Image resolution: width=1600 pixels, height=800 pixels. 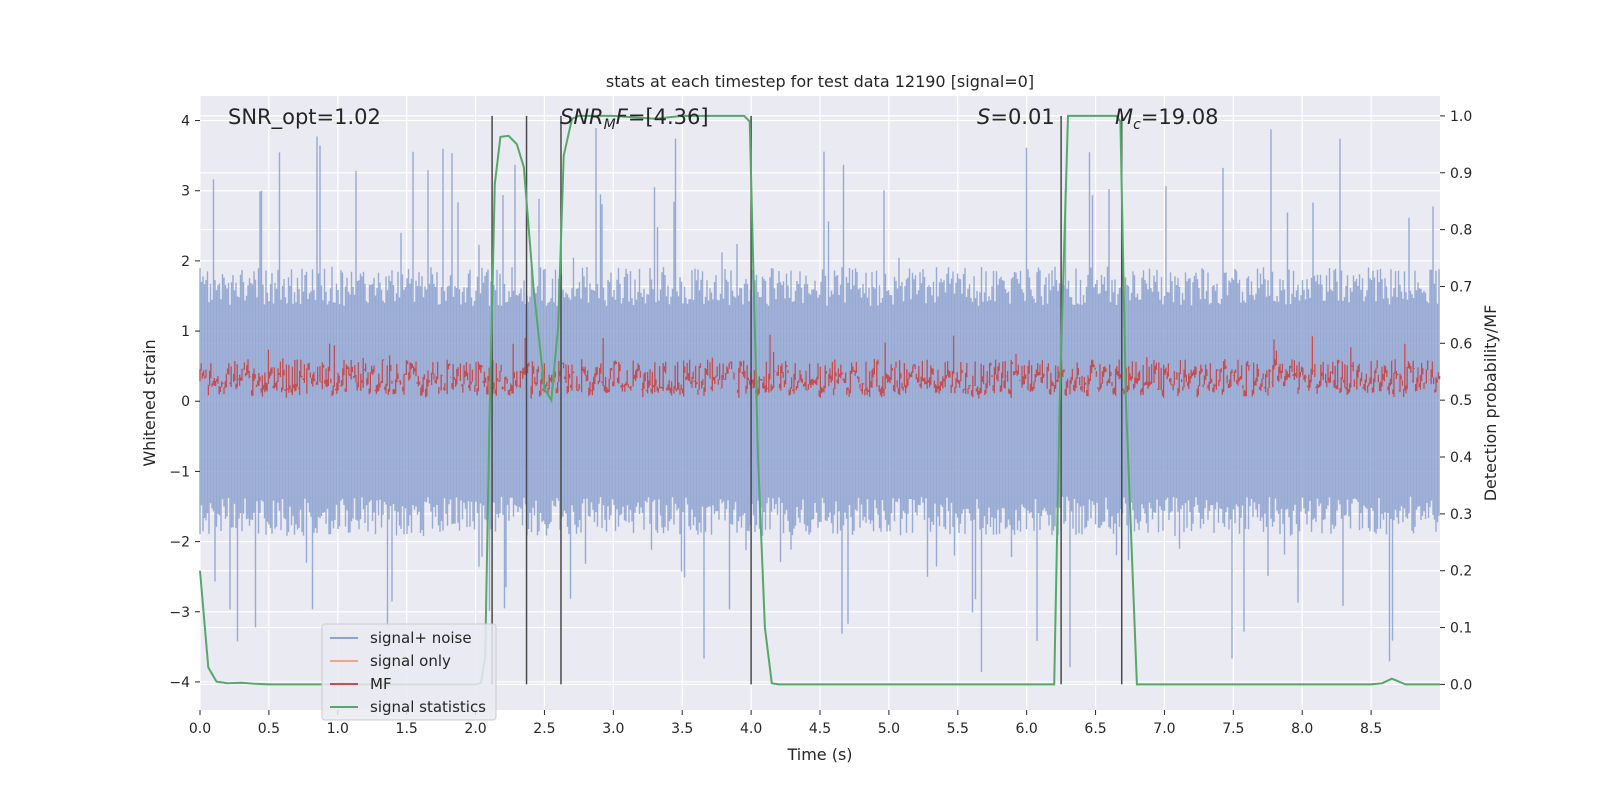 I want to click on x-axis-label: Time (s), so click(x=819, y=754).